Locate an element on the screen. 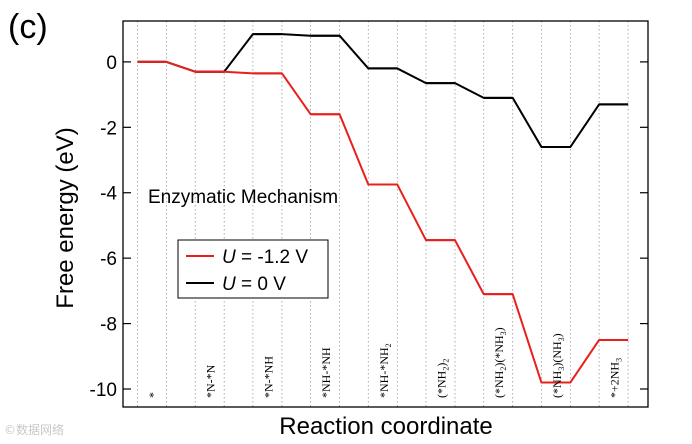  state-label-2: *N-*NH is located at coordinates (268, 377).